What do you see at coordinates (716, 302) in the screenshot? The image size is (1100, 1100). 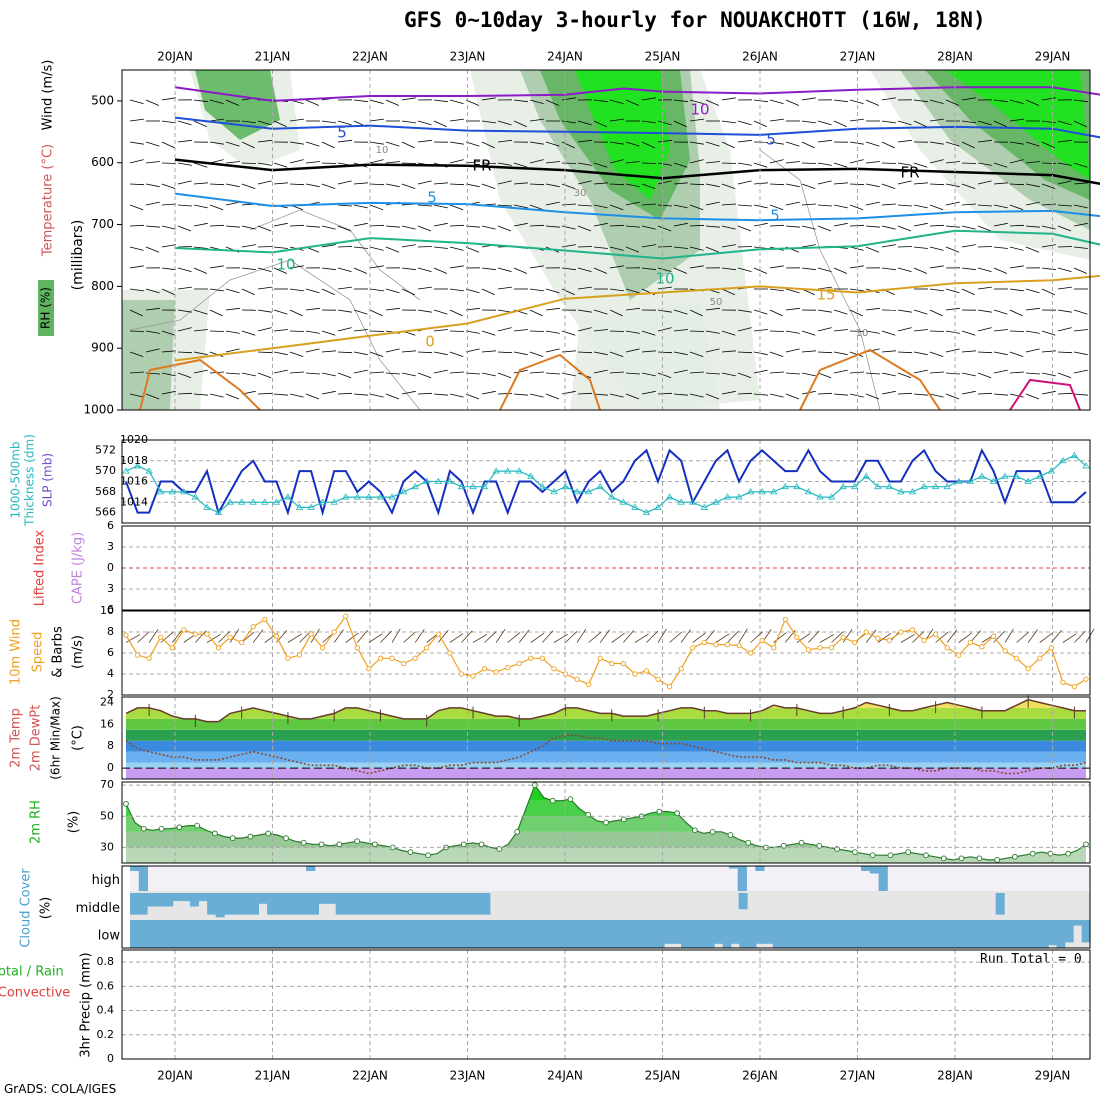 I see `contour-label: 50` at bounding box center [716, 302].